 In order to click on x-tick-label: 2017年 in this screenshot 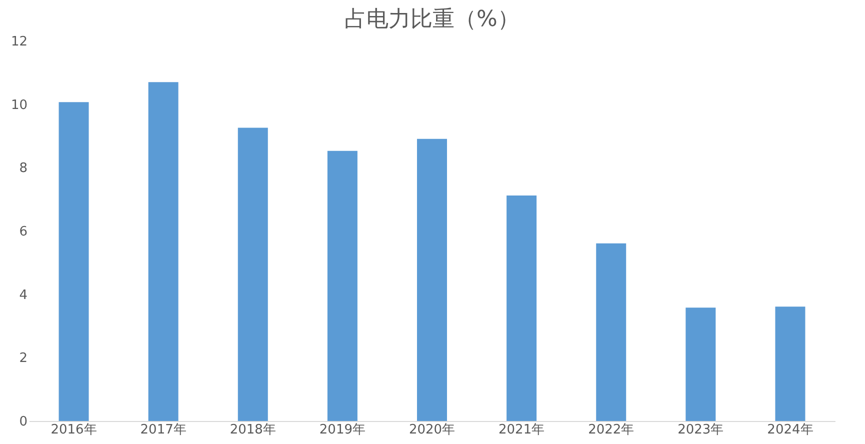, I will do `click(163, 430)`.